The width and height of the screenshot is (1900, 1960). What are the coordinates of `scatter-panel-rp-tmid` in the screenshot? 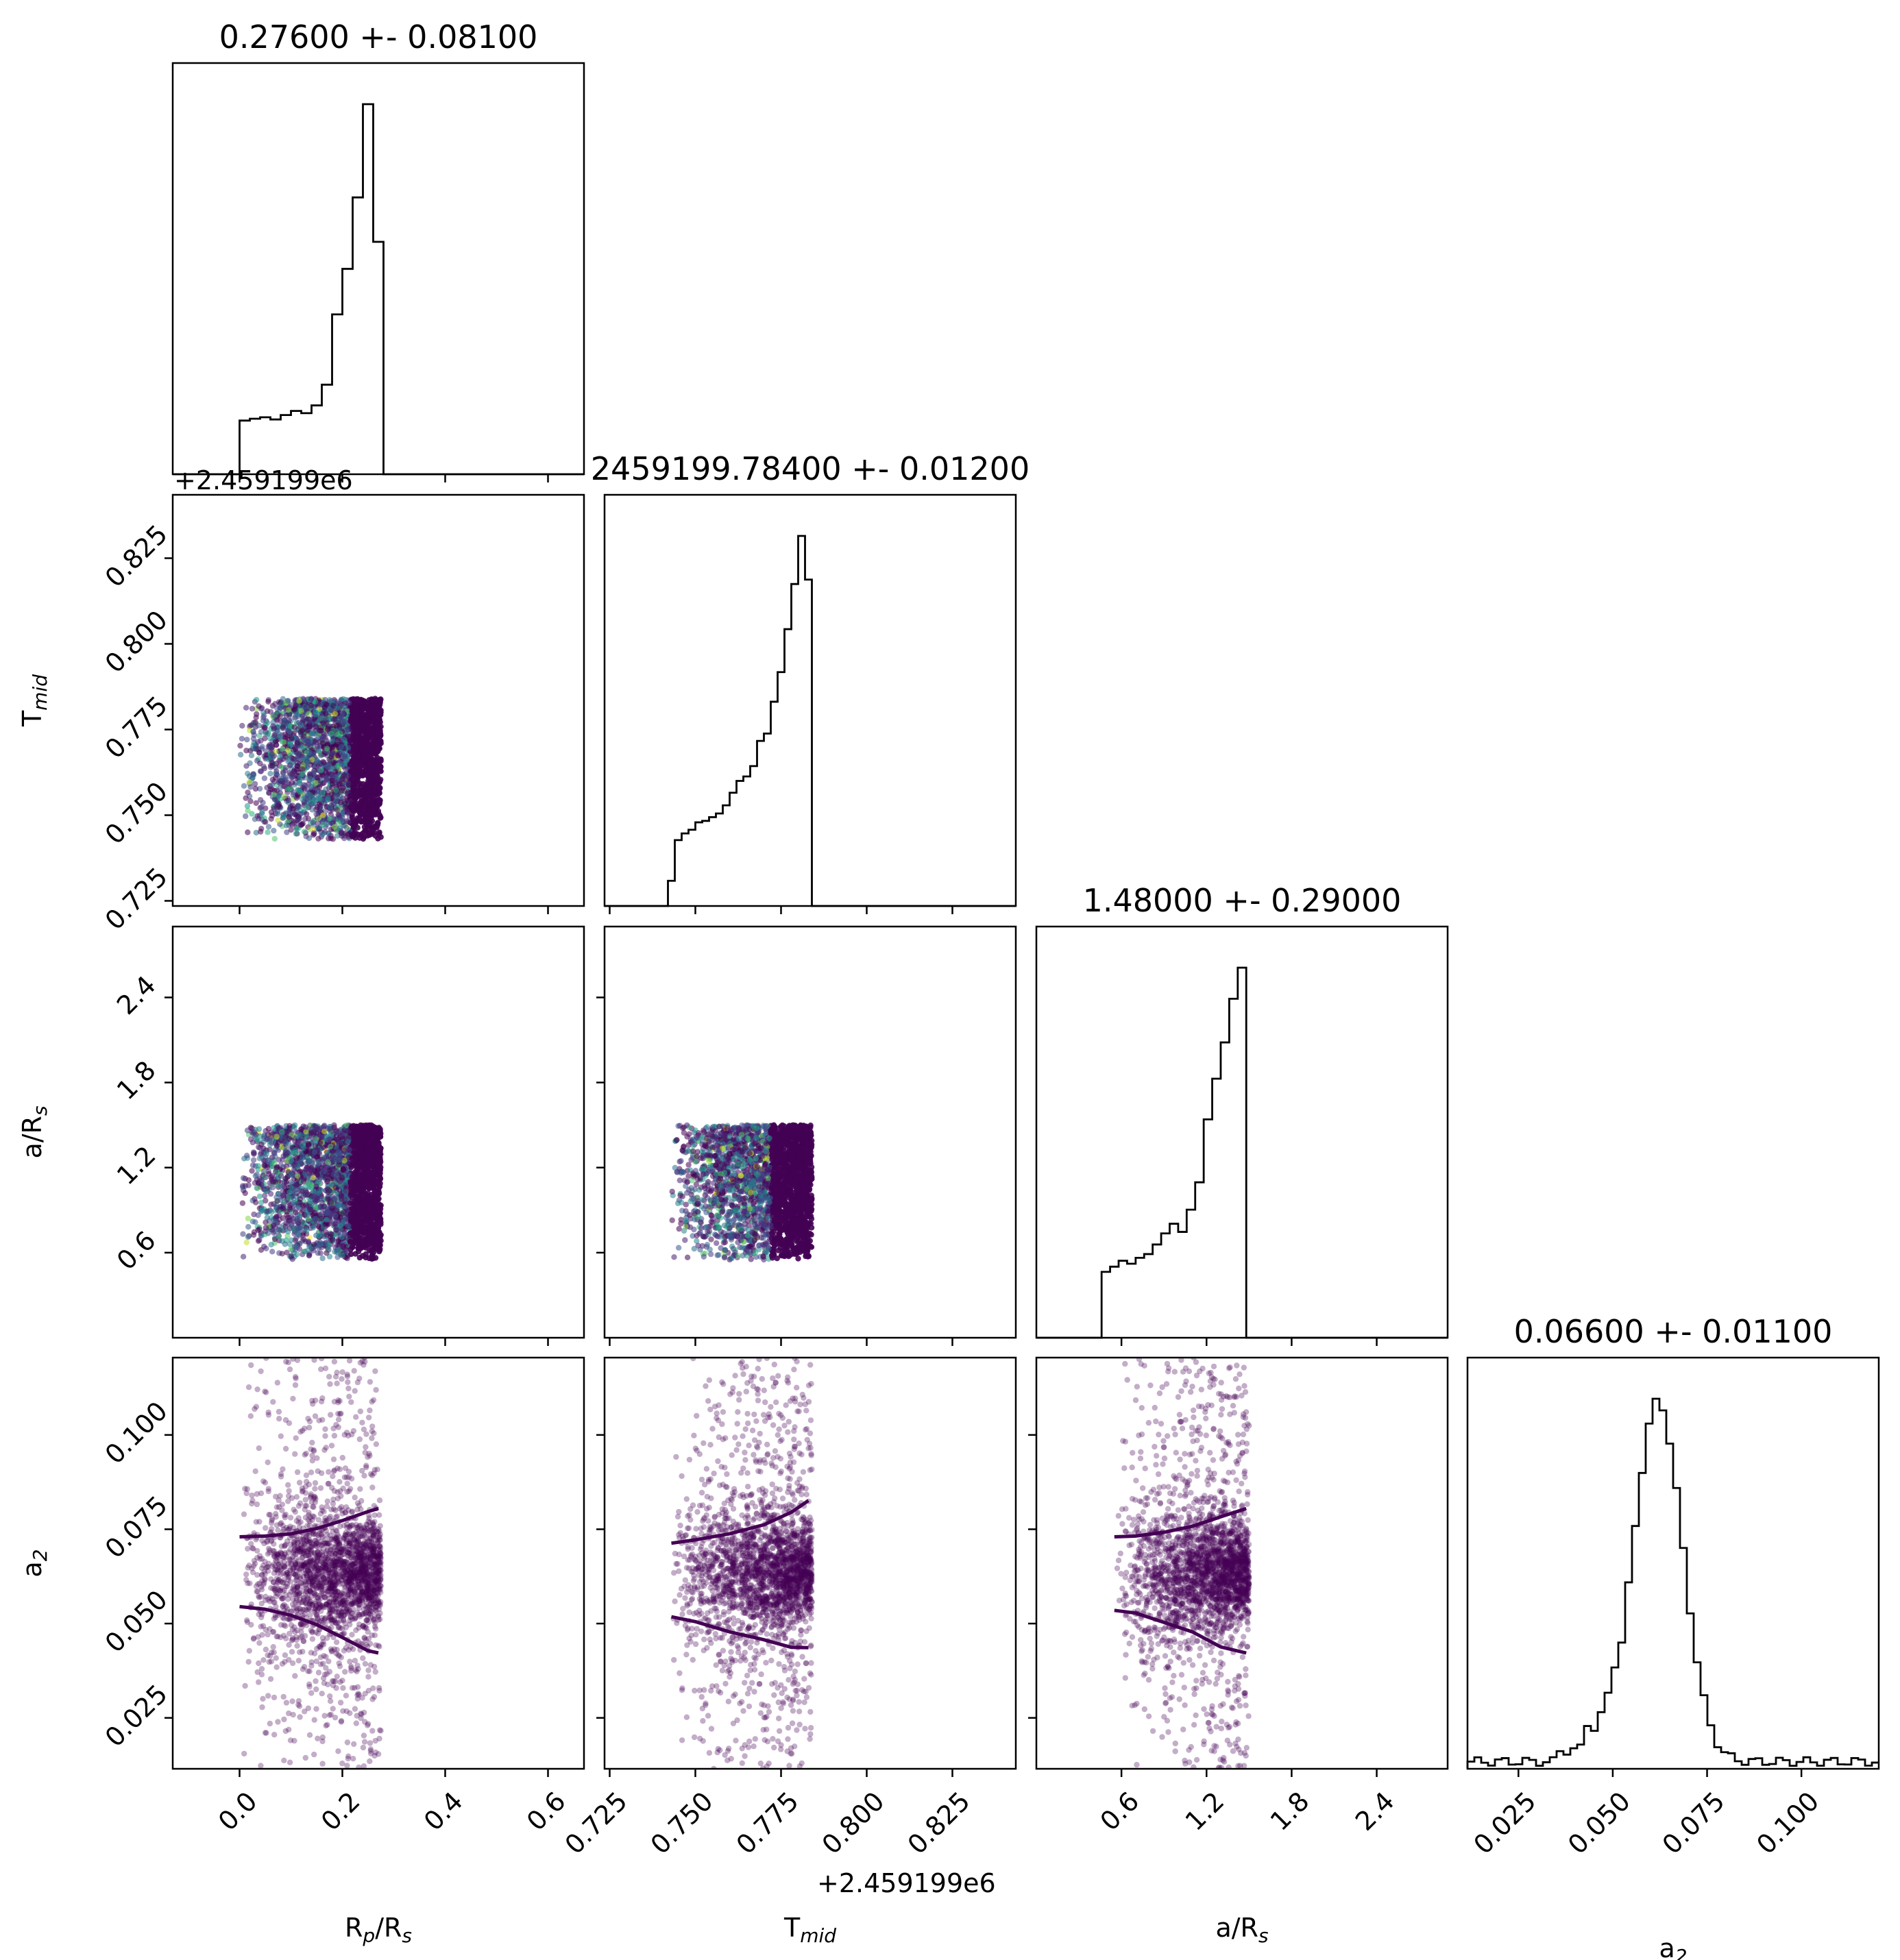 It's located at (378, 700).